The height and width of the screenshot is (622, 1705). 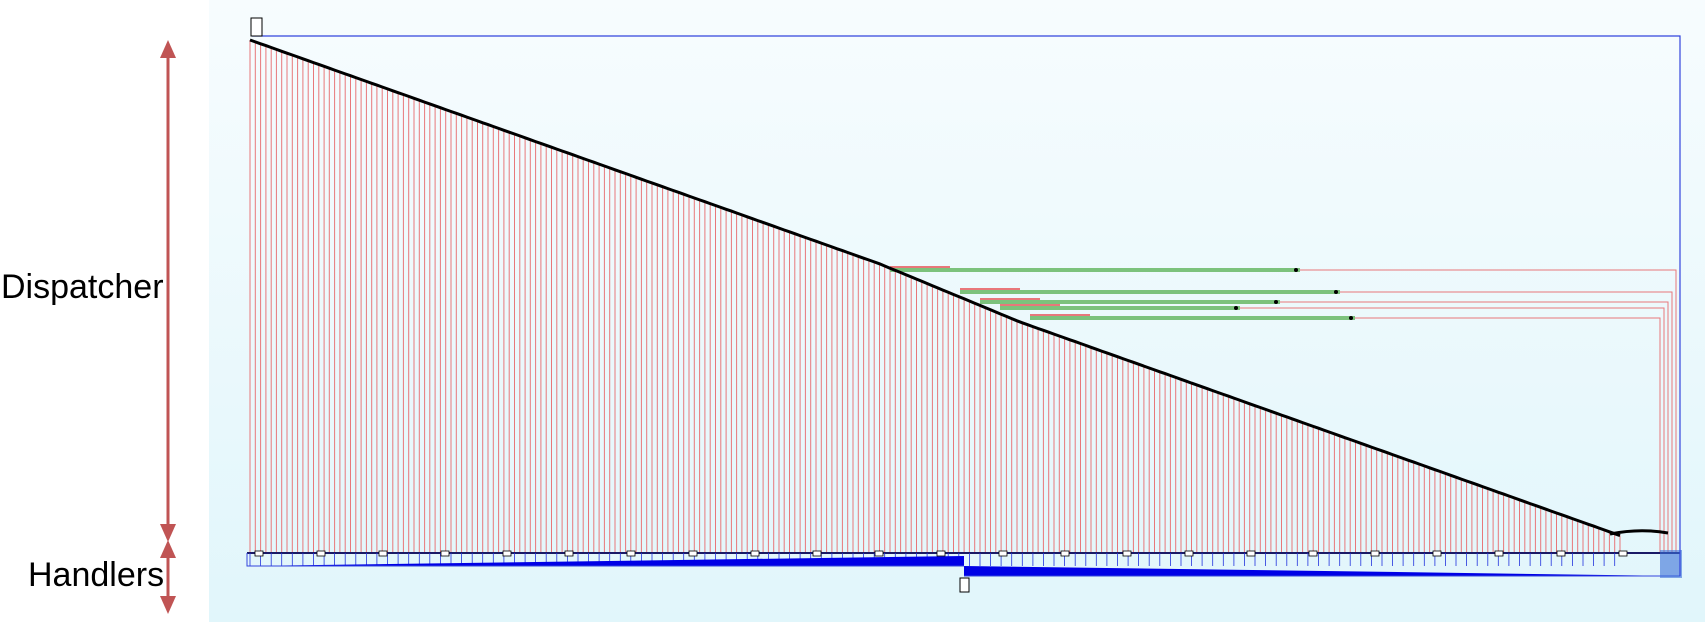 I want to click on handler-bus-edge-left, so click(x=605, y=560).